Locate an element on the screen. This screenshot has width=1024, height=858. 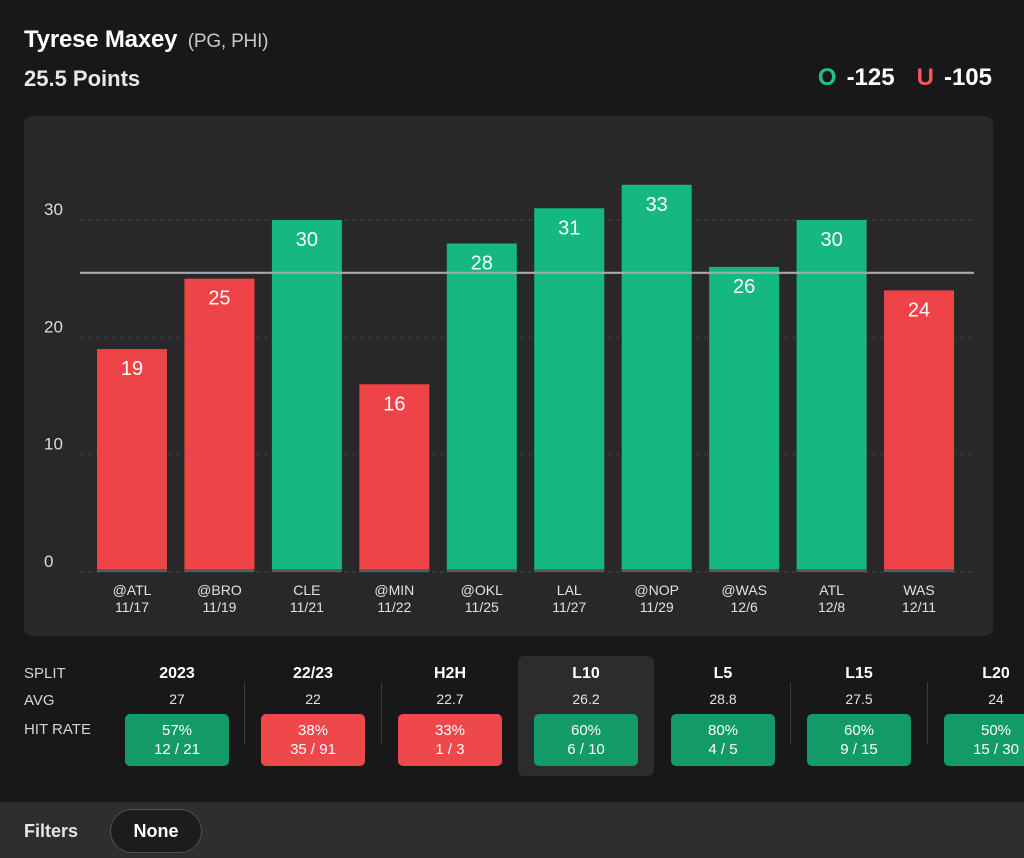
bar-value-label: 33 is located at coordinates (657, 205).